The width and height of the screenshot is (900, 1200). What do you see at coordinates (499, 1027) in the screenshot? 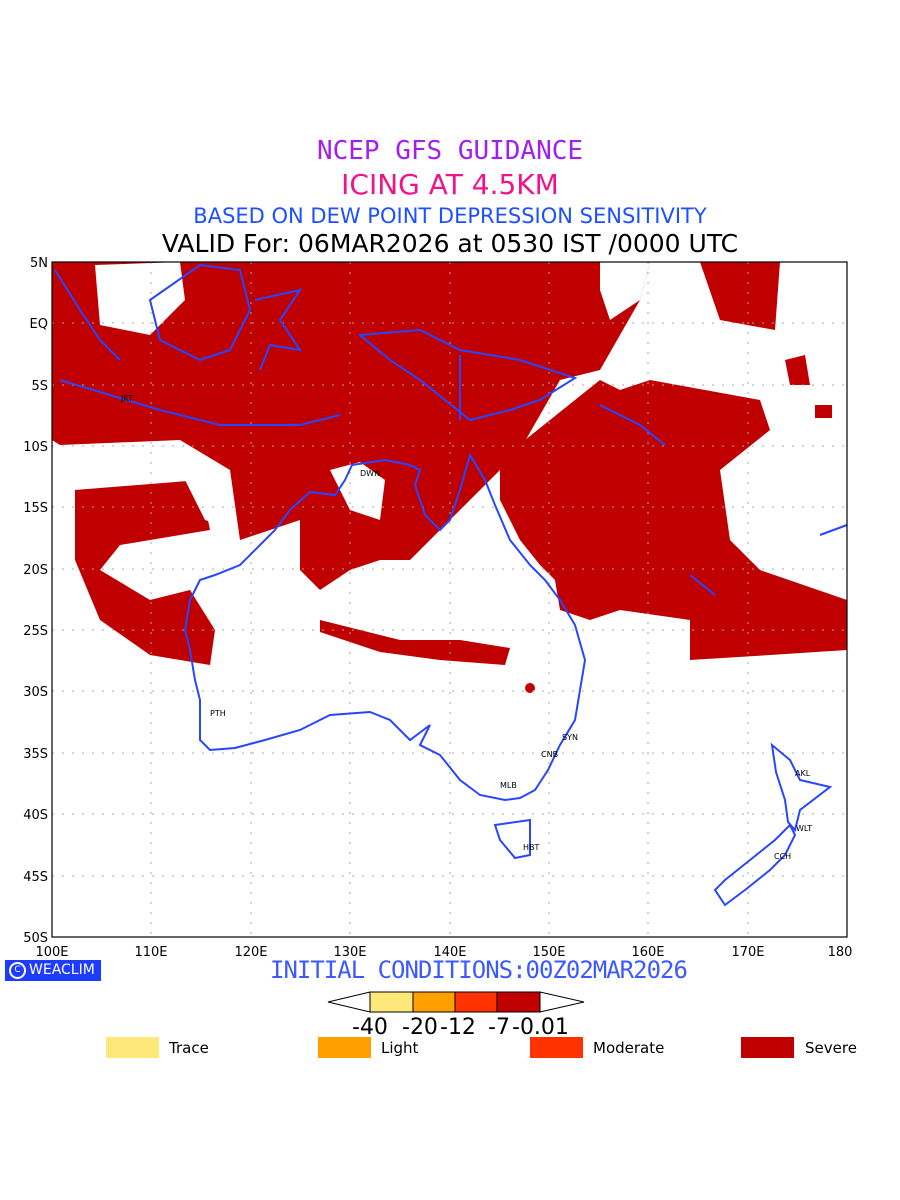
I see `colorbar-tick: -7` at bounding box center [499, 1027].